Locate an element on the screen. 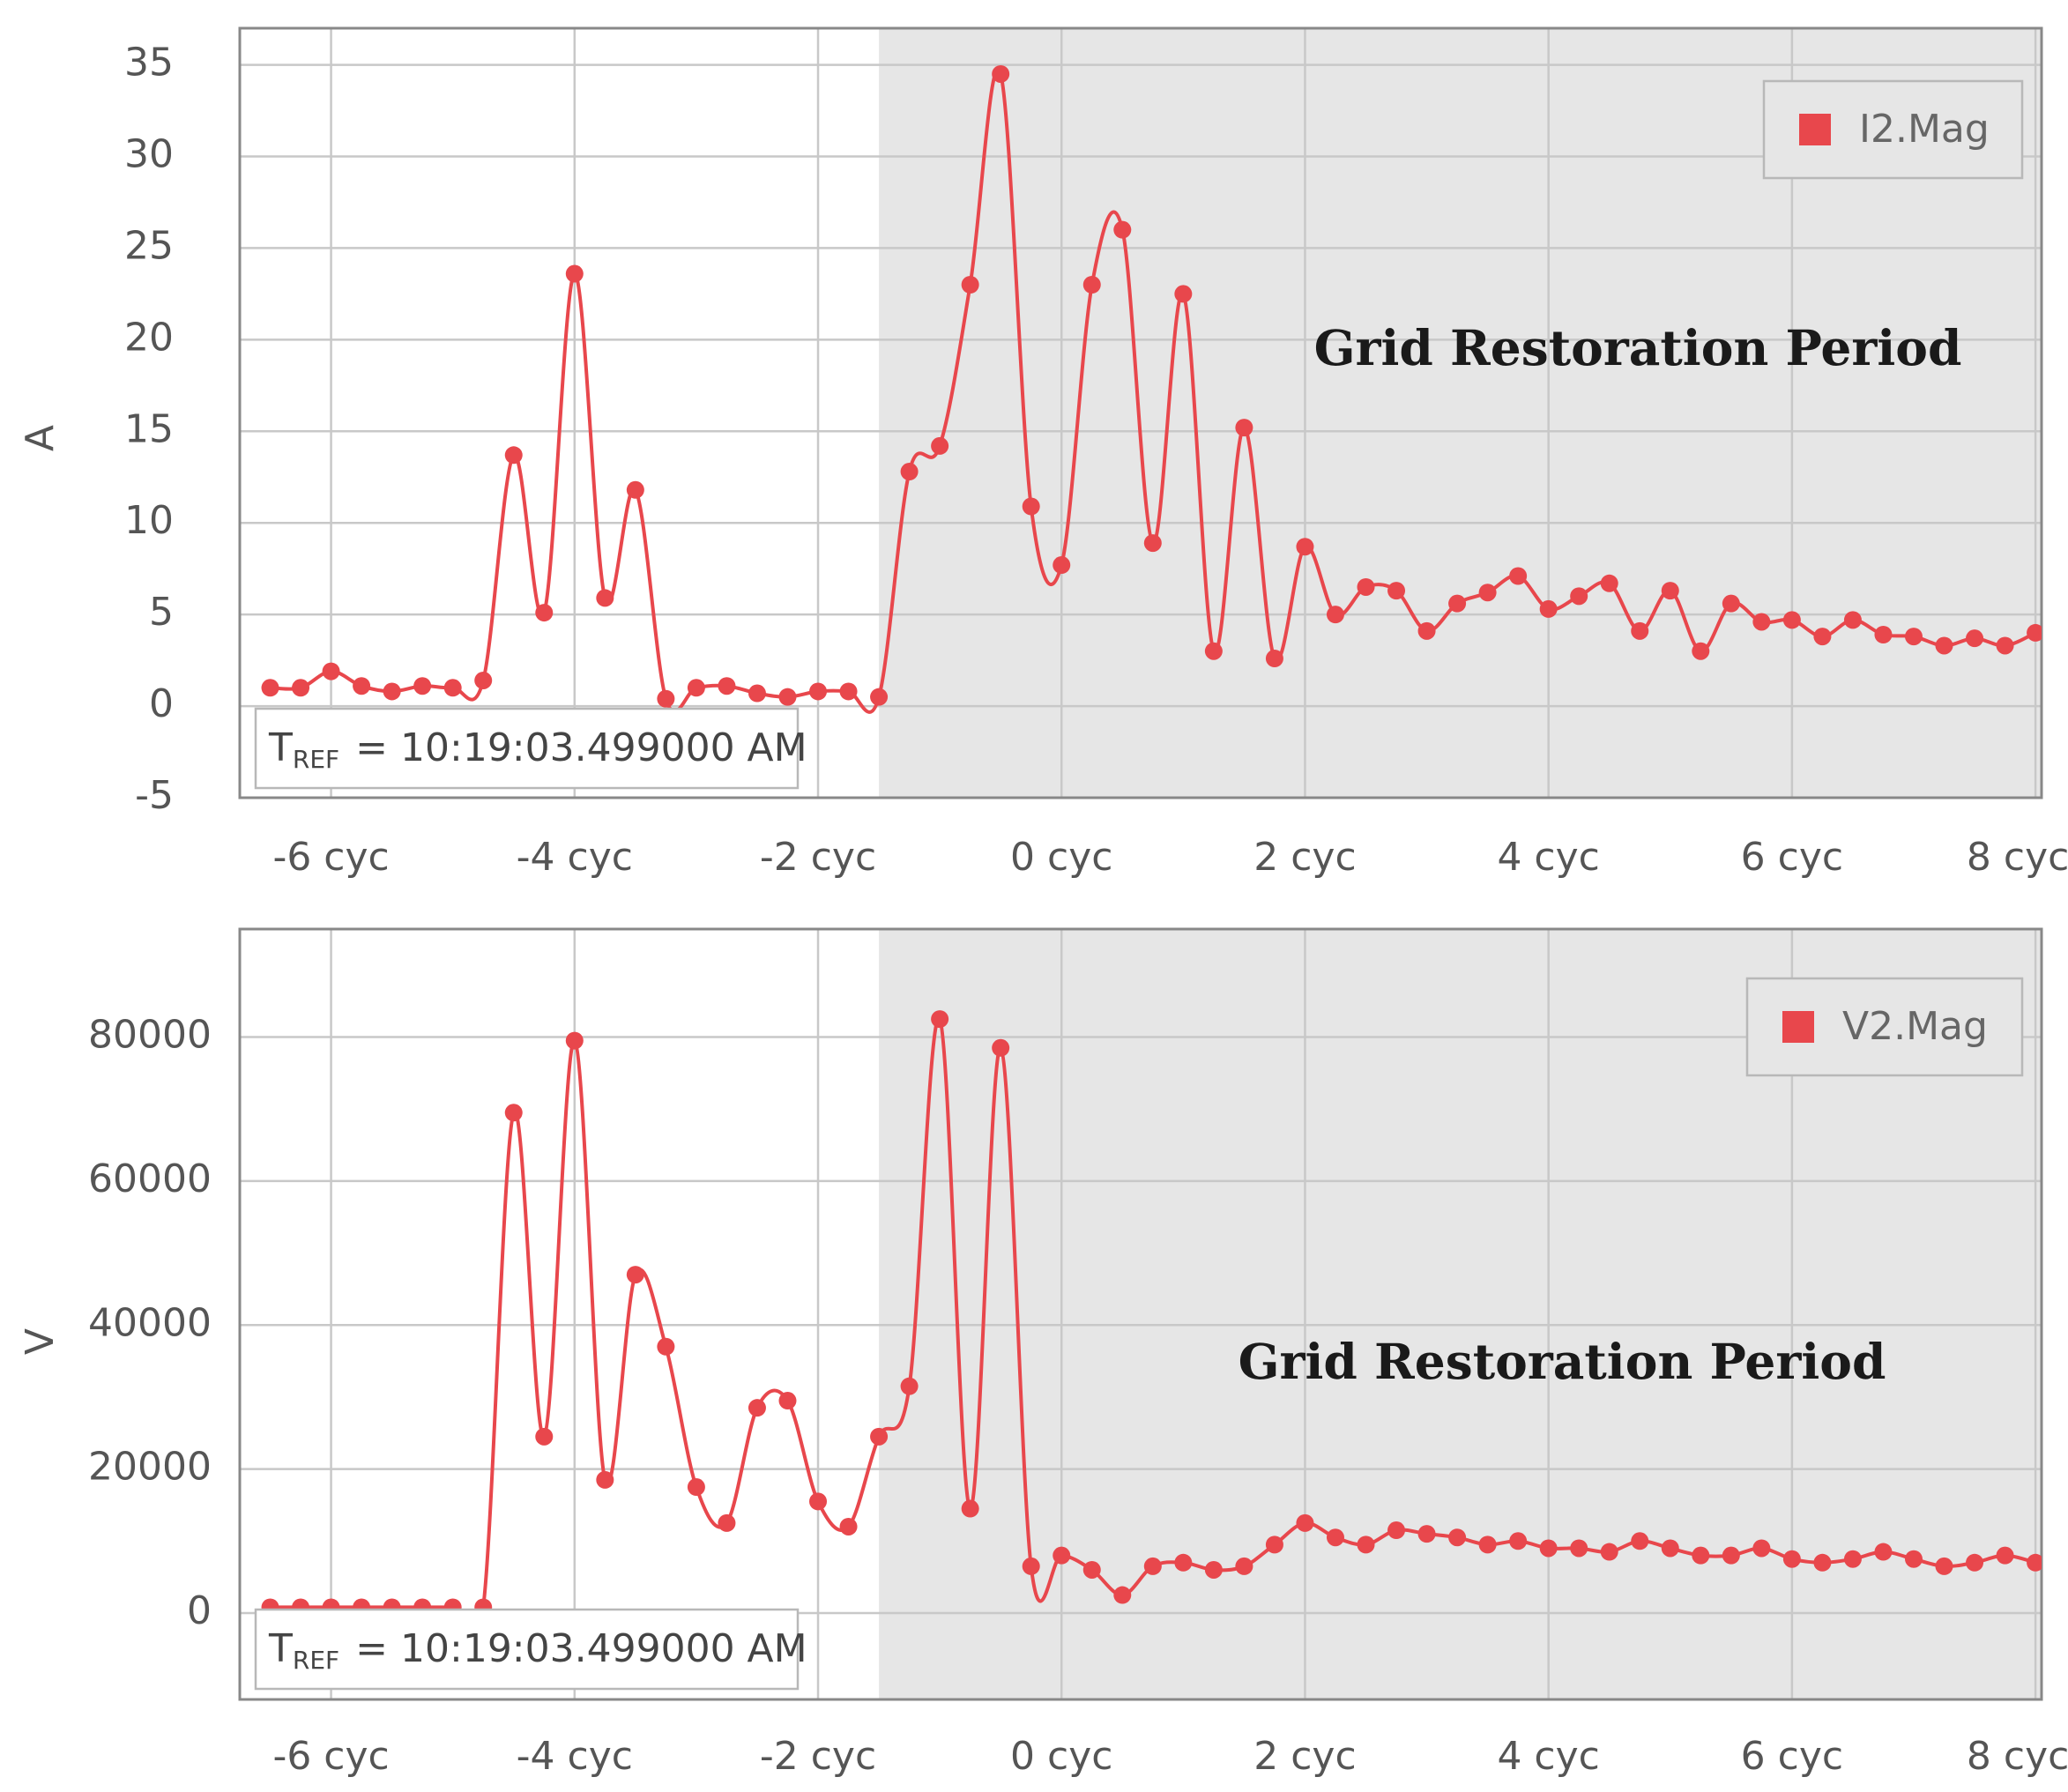 The height and width of the screenshot is (1792, 2068). chart2-tref-label: TREF = 10:19:03.499000 AM is located at coordinates (537, 1650).